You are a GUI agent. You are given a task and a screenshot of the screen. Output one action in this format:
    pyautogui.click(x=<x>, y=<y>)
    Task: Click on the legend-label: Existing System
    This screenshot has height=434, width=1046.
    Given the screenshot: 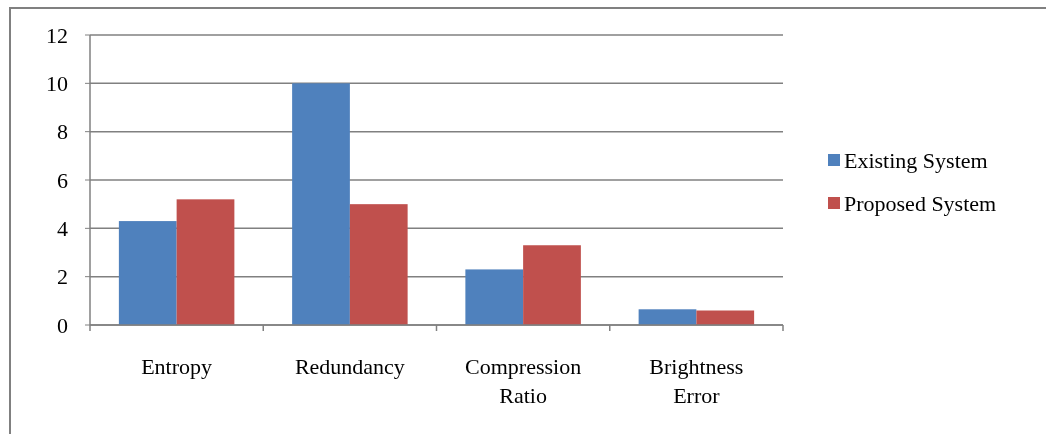 What is the action you would take?
    pyautogui.click(x=916, y=160)
    